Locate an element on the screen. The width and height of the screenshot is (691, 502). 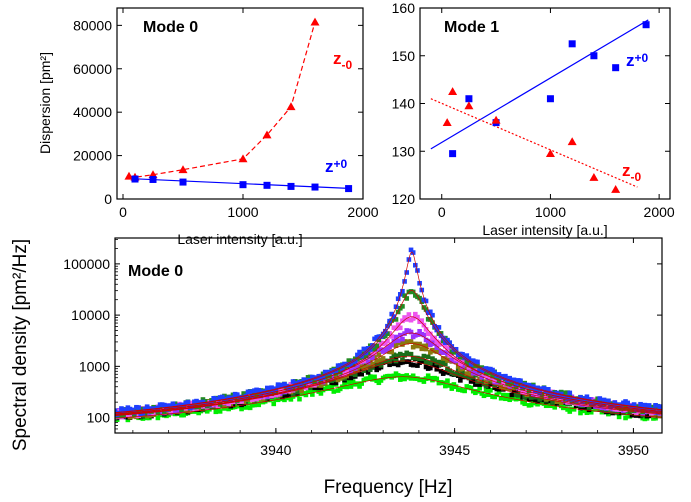
p1-label-zplus: z+0 is located at coordinates (336, 166).